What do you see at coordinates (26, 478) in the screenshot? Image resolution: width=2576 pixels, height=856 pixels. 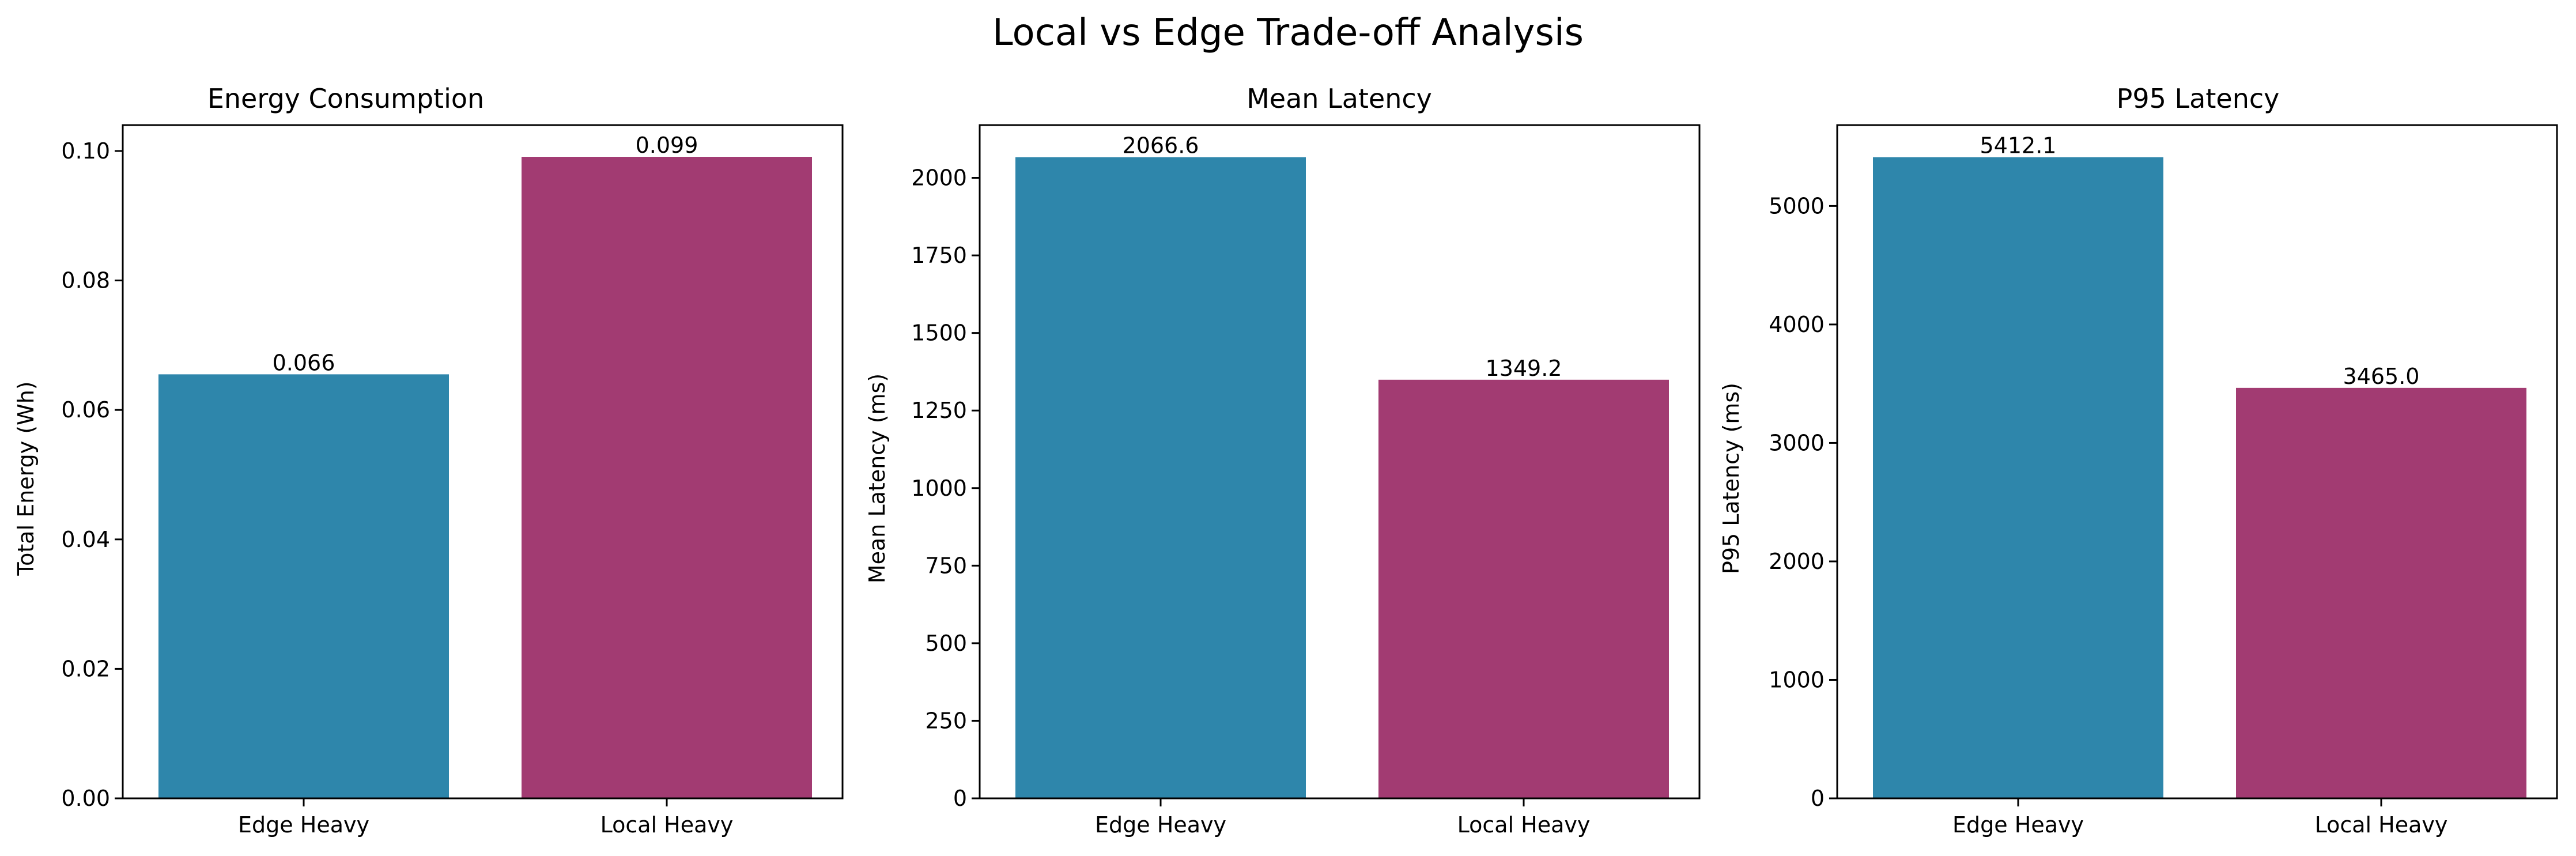 I see `y-axis-label: Total Energy (Wh)` at bounding box center [26, 478].